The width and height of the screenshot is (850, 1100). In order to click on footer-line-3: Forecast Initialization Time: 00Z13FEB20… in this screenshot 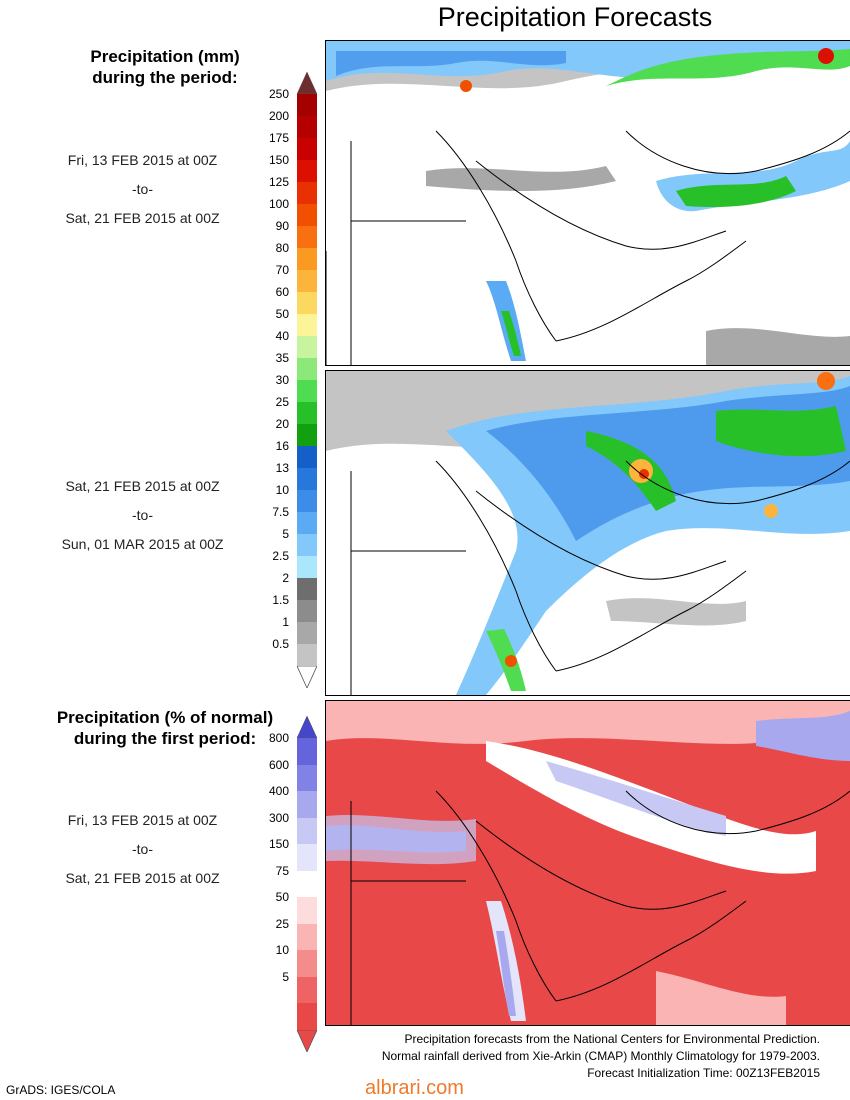, I will do `click(703, 1073)`.